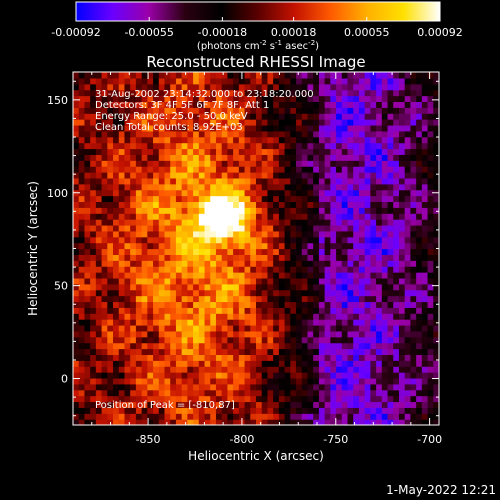 Image resolution: width=500 pixels, height=500 pixels. I want to click on colorbar-unit-end: asec, so click(295, 46).